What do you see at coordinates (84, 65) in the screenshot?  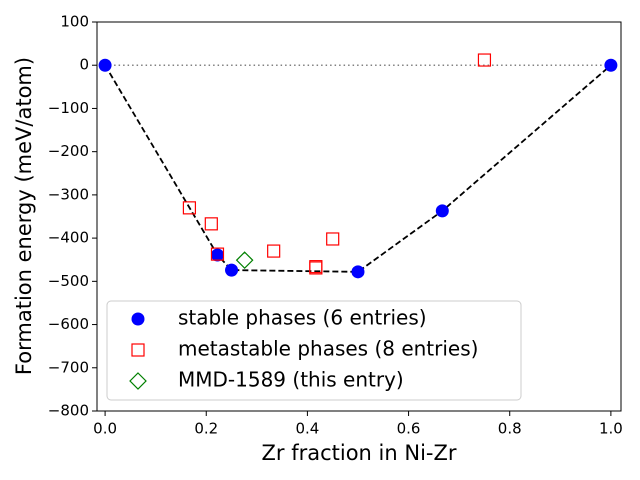 I see `y-tick-label: 0` at bounding box center [84, 65].